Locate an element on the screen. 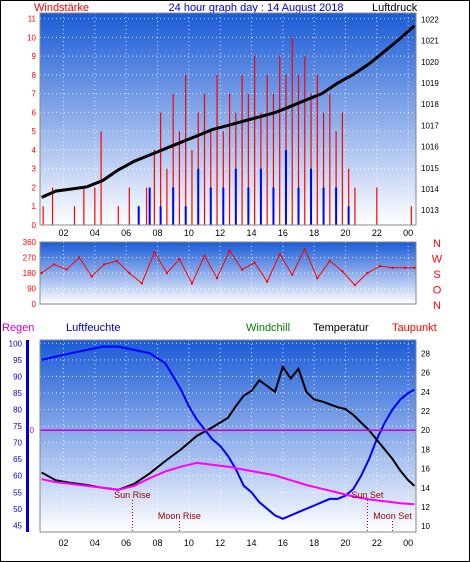  humidity-tick-label: 85 is located at coordinates (17, 393).